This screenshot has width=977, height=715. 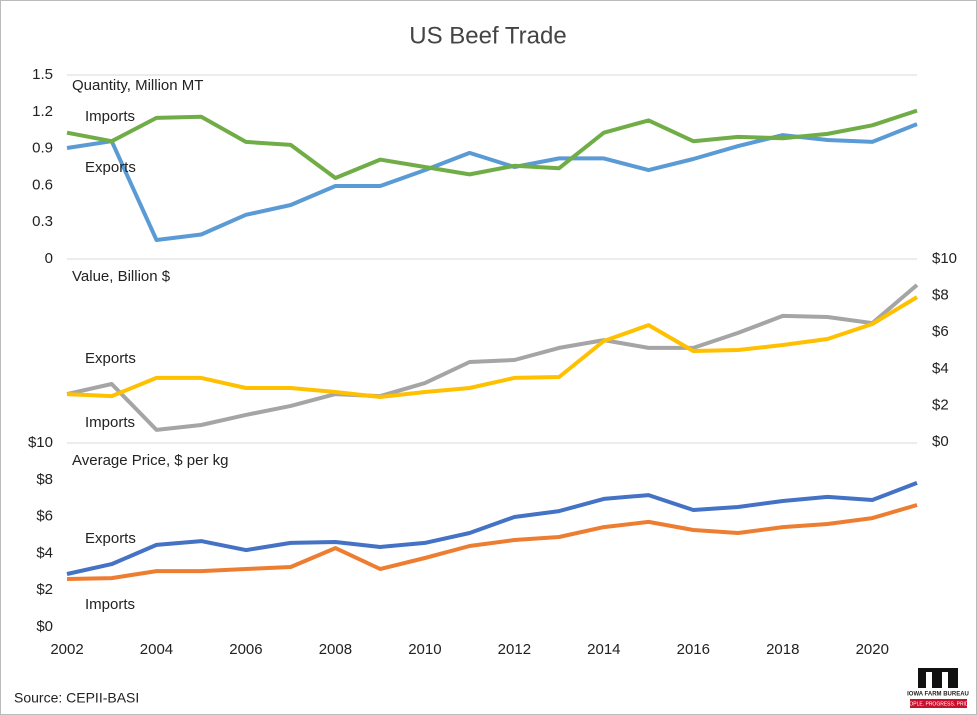 What do you see at coordinates (150, 460) in the screenshot?
I see `panel-title: Average Price, $ per kg` at bounding box center [150, 460].